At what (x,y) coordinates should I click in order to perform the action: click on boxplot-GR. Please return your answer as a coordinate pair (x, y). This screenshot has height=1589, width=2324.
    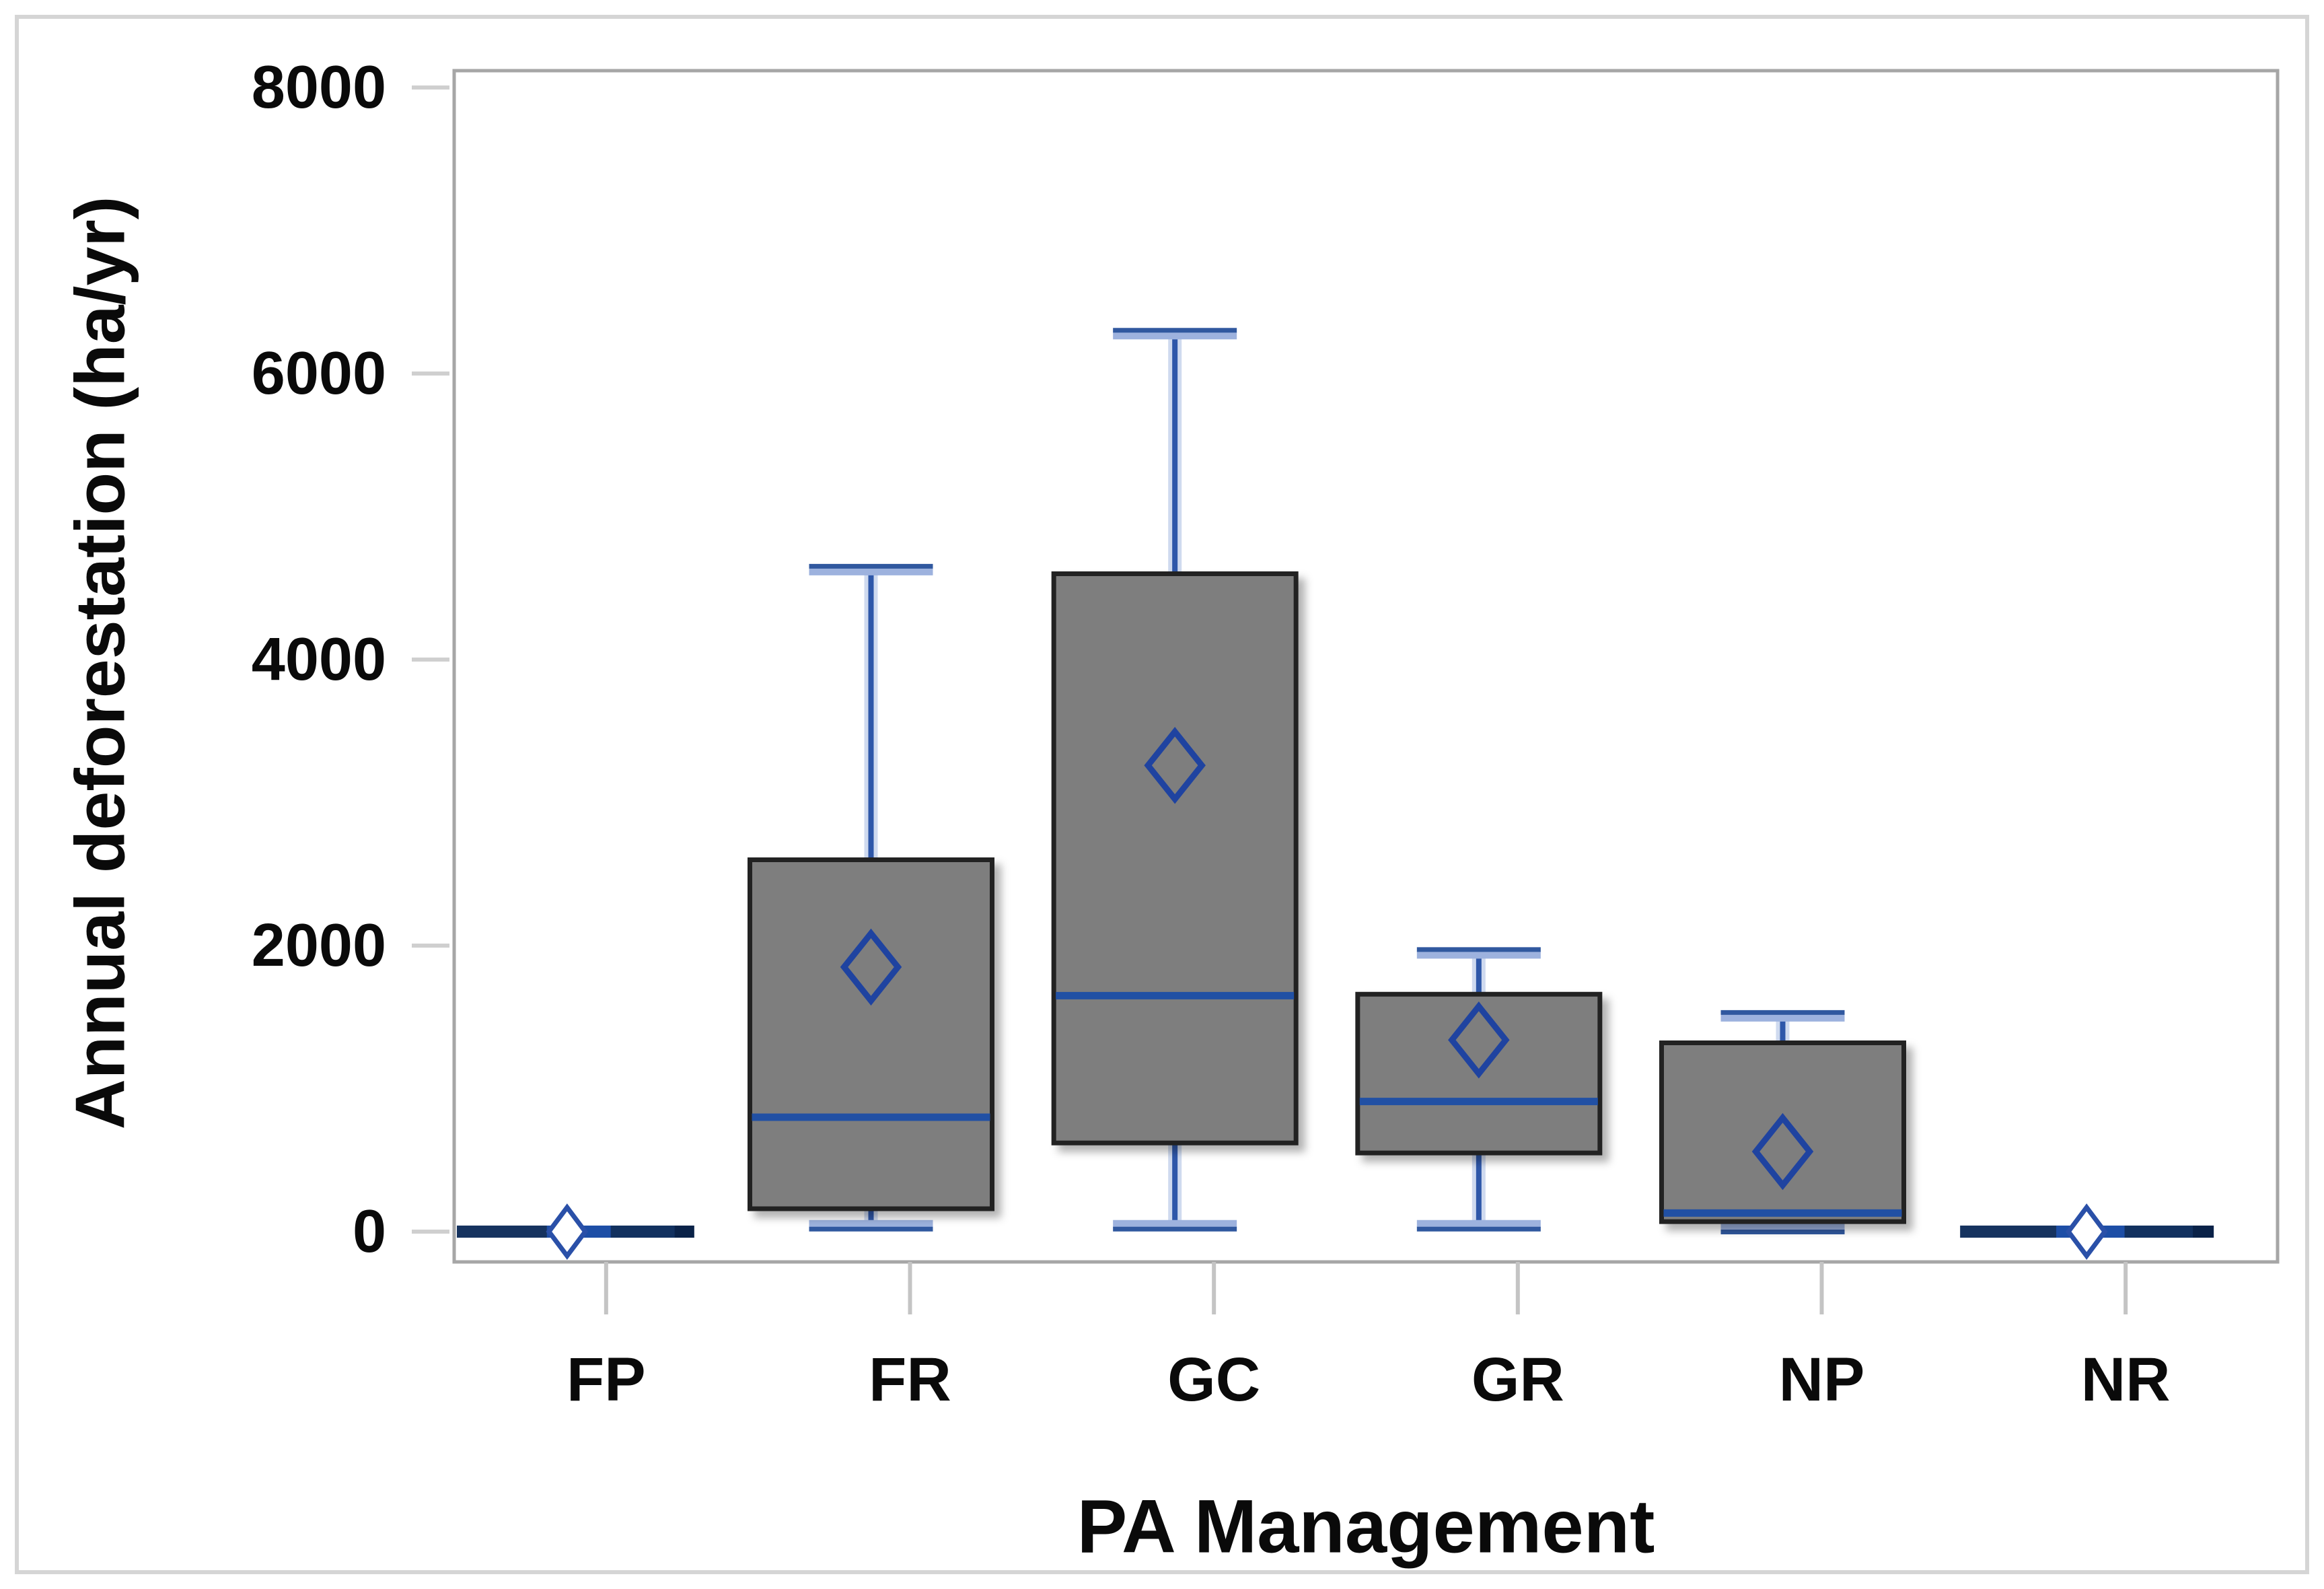
    Looking at the image, I should click on (1479, 1089).